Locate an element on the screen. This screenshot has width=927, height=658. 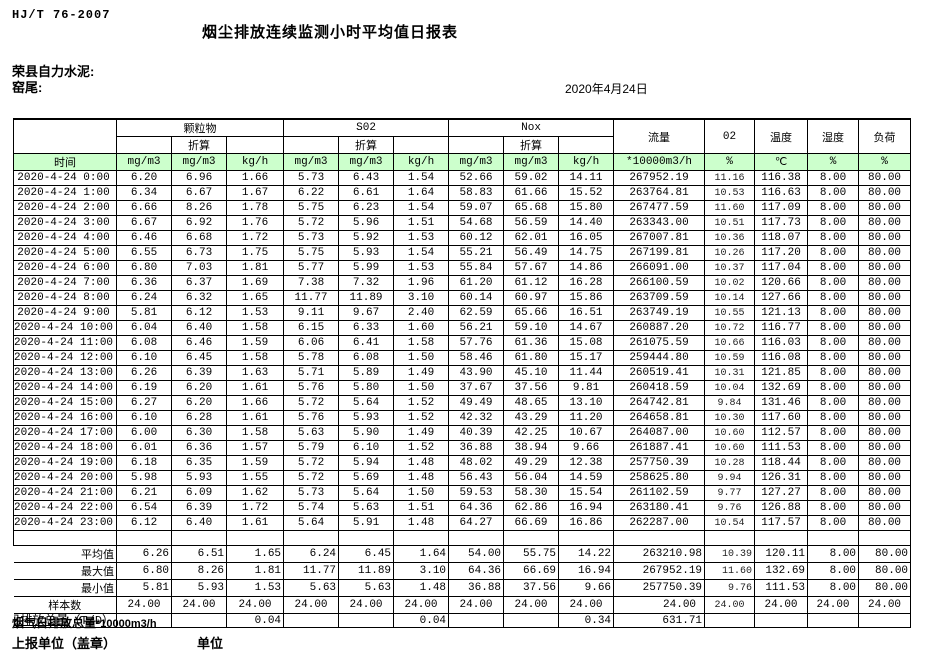
unit-header-0: mg/m3 is located at coordinates (144, 162).